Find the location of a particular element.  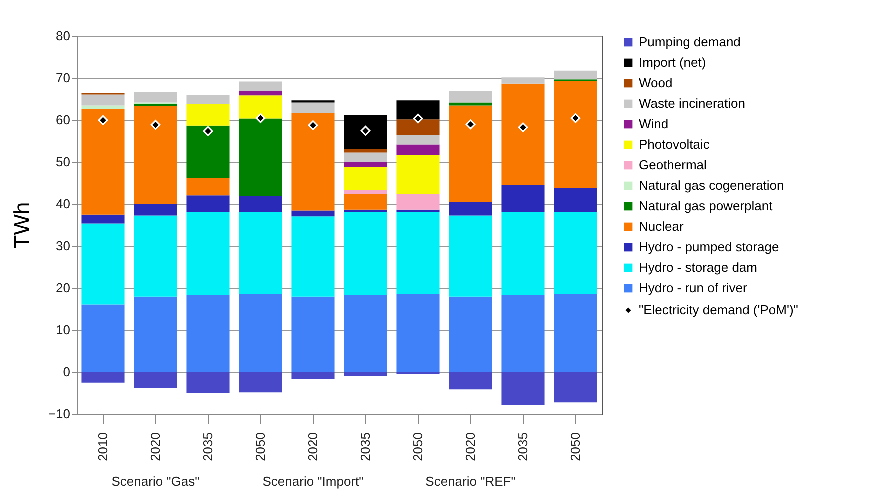

y-tick-label: 80 is located at coordinates (63, 36).